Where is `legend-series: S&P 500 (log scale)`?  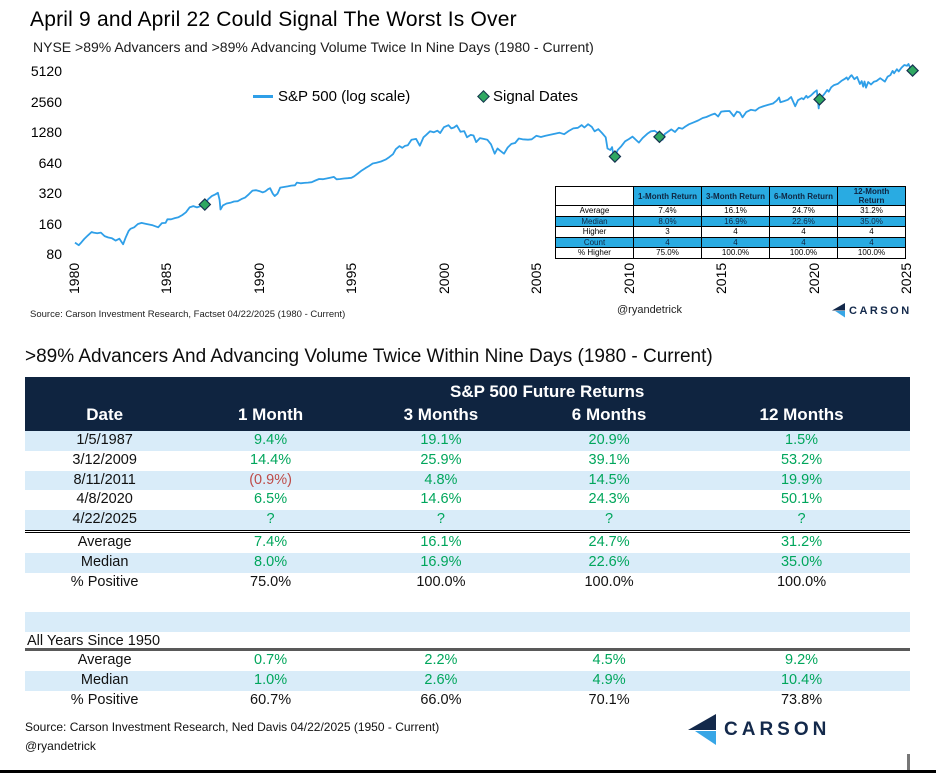 legend-series: S&P 500 (log scale) is located at coordinates (331, 96).